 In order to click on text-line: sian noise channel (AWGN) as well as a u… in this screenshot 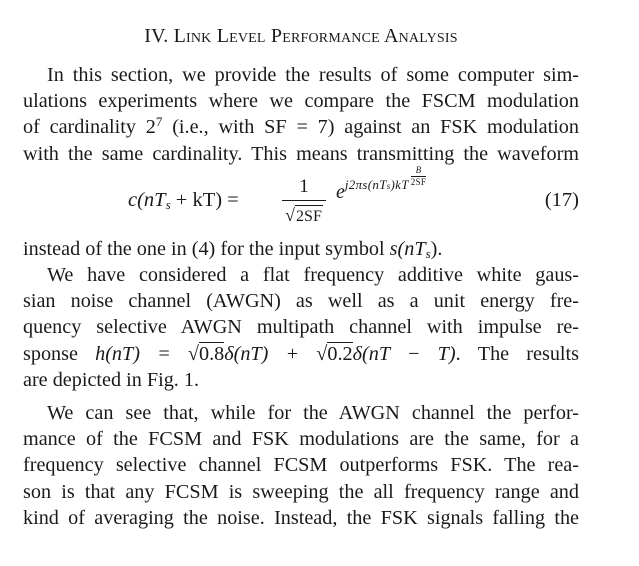, I will do `click(301, 301)`.